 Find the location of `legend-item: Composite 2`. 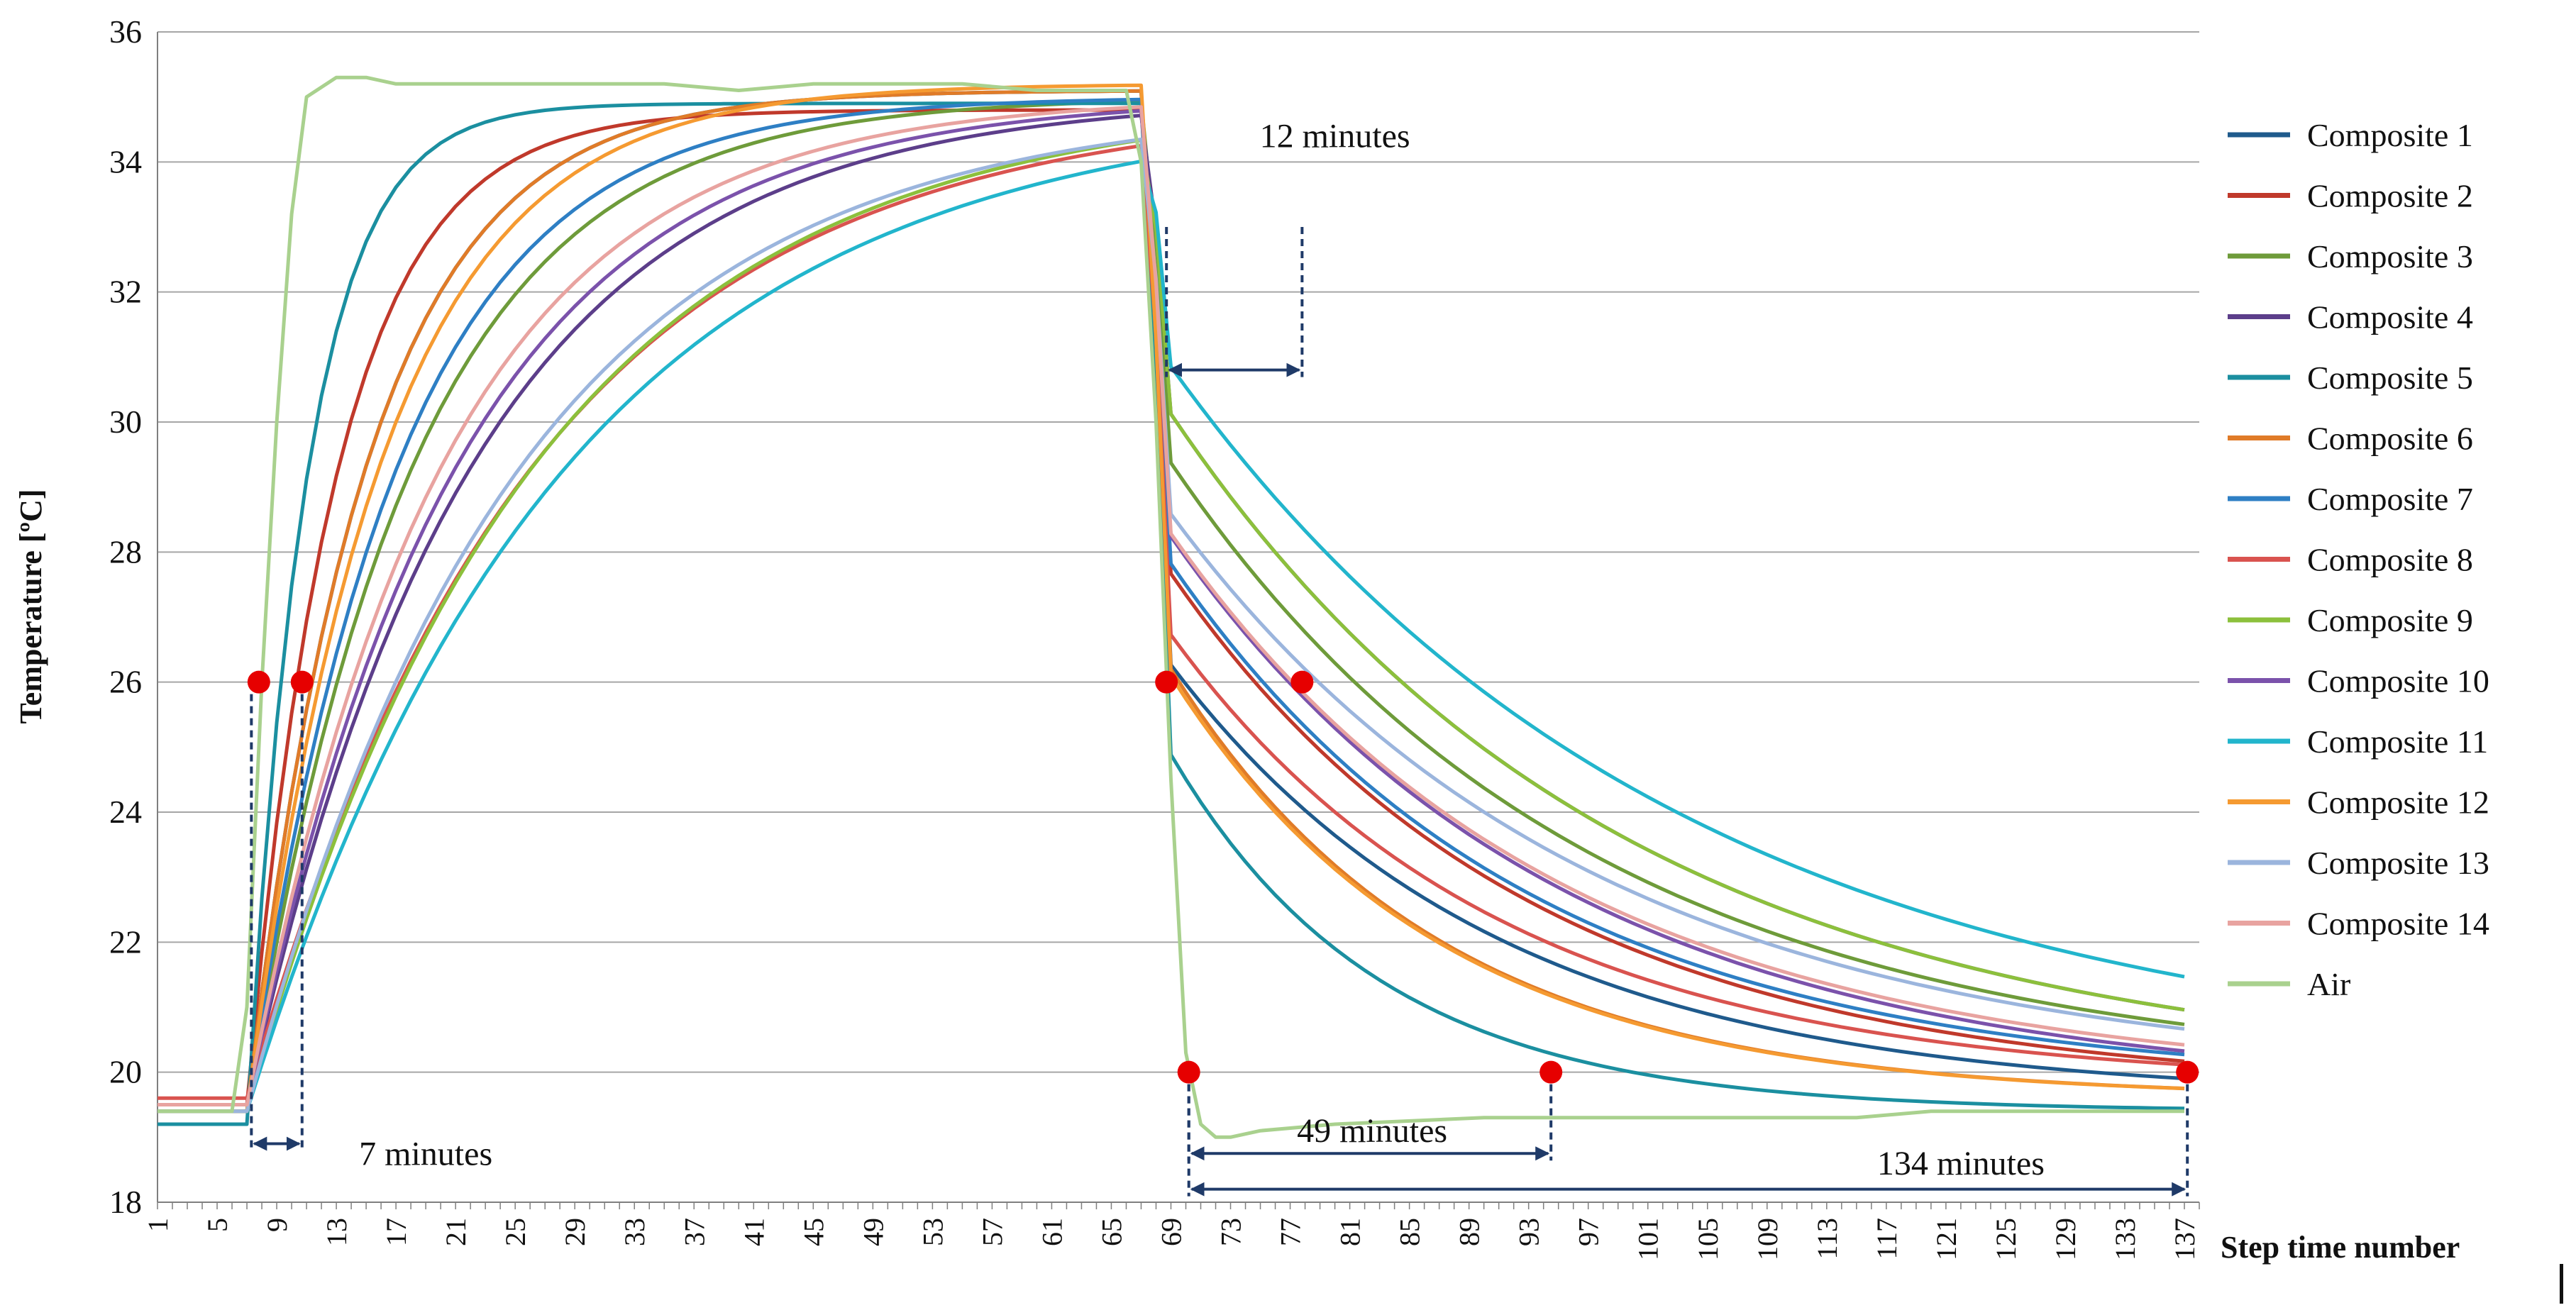

legend-item: Composite 2 is located at coordinates (2350, 196).